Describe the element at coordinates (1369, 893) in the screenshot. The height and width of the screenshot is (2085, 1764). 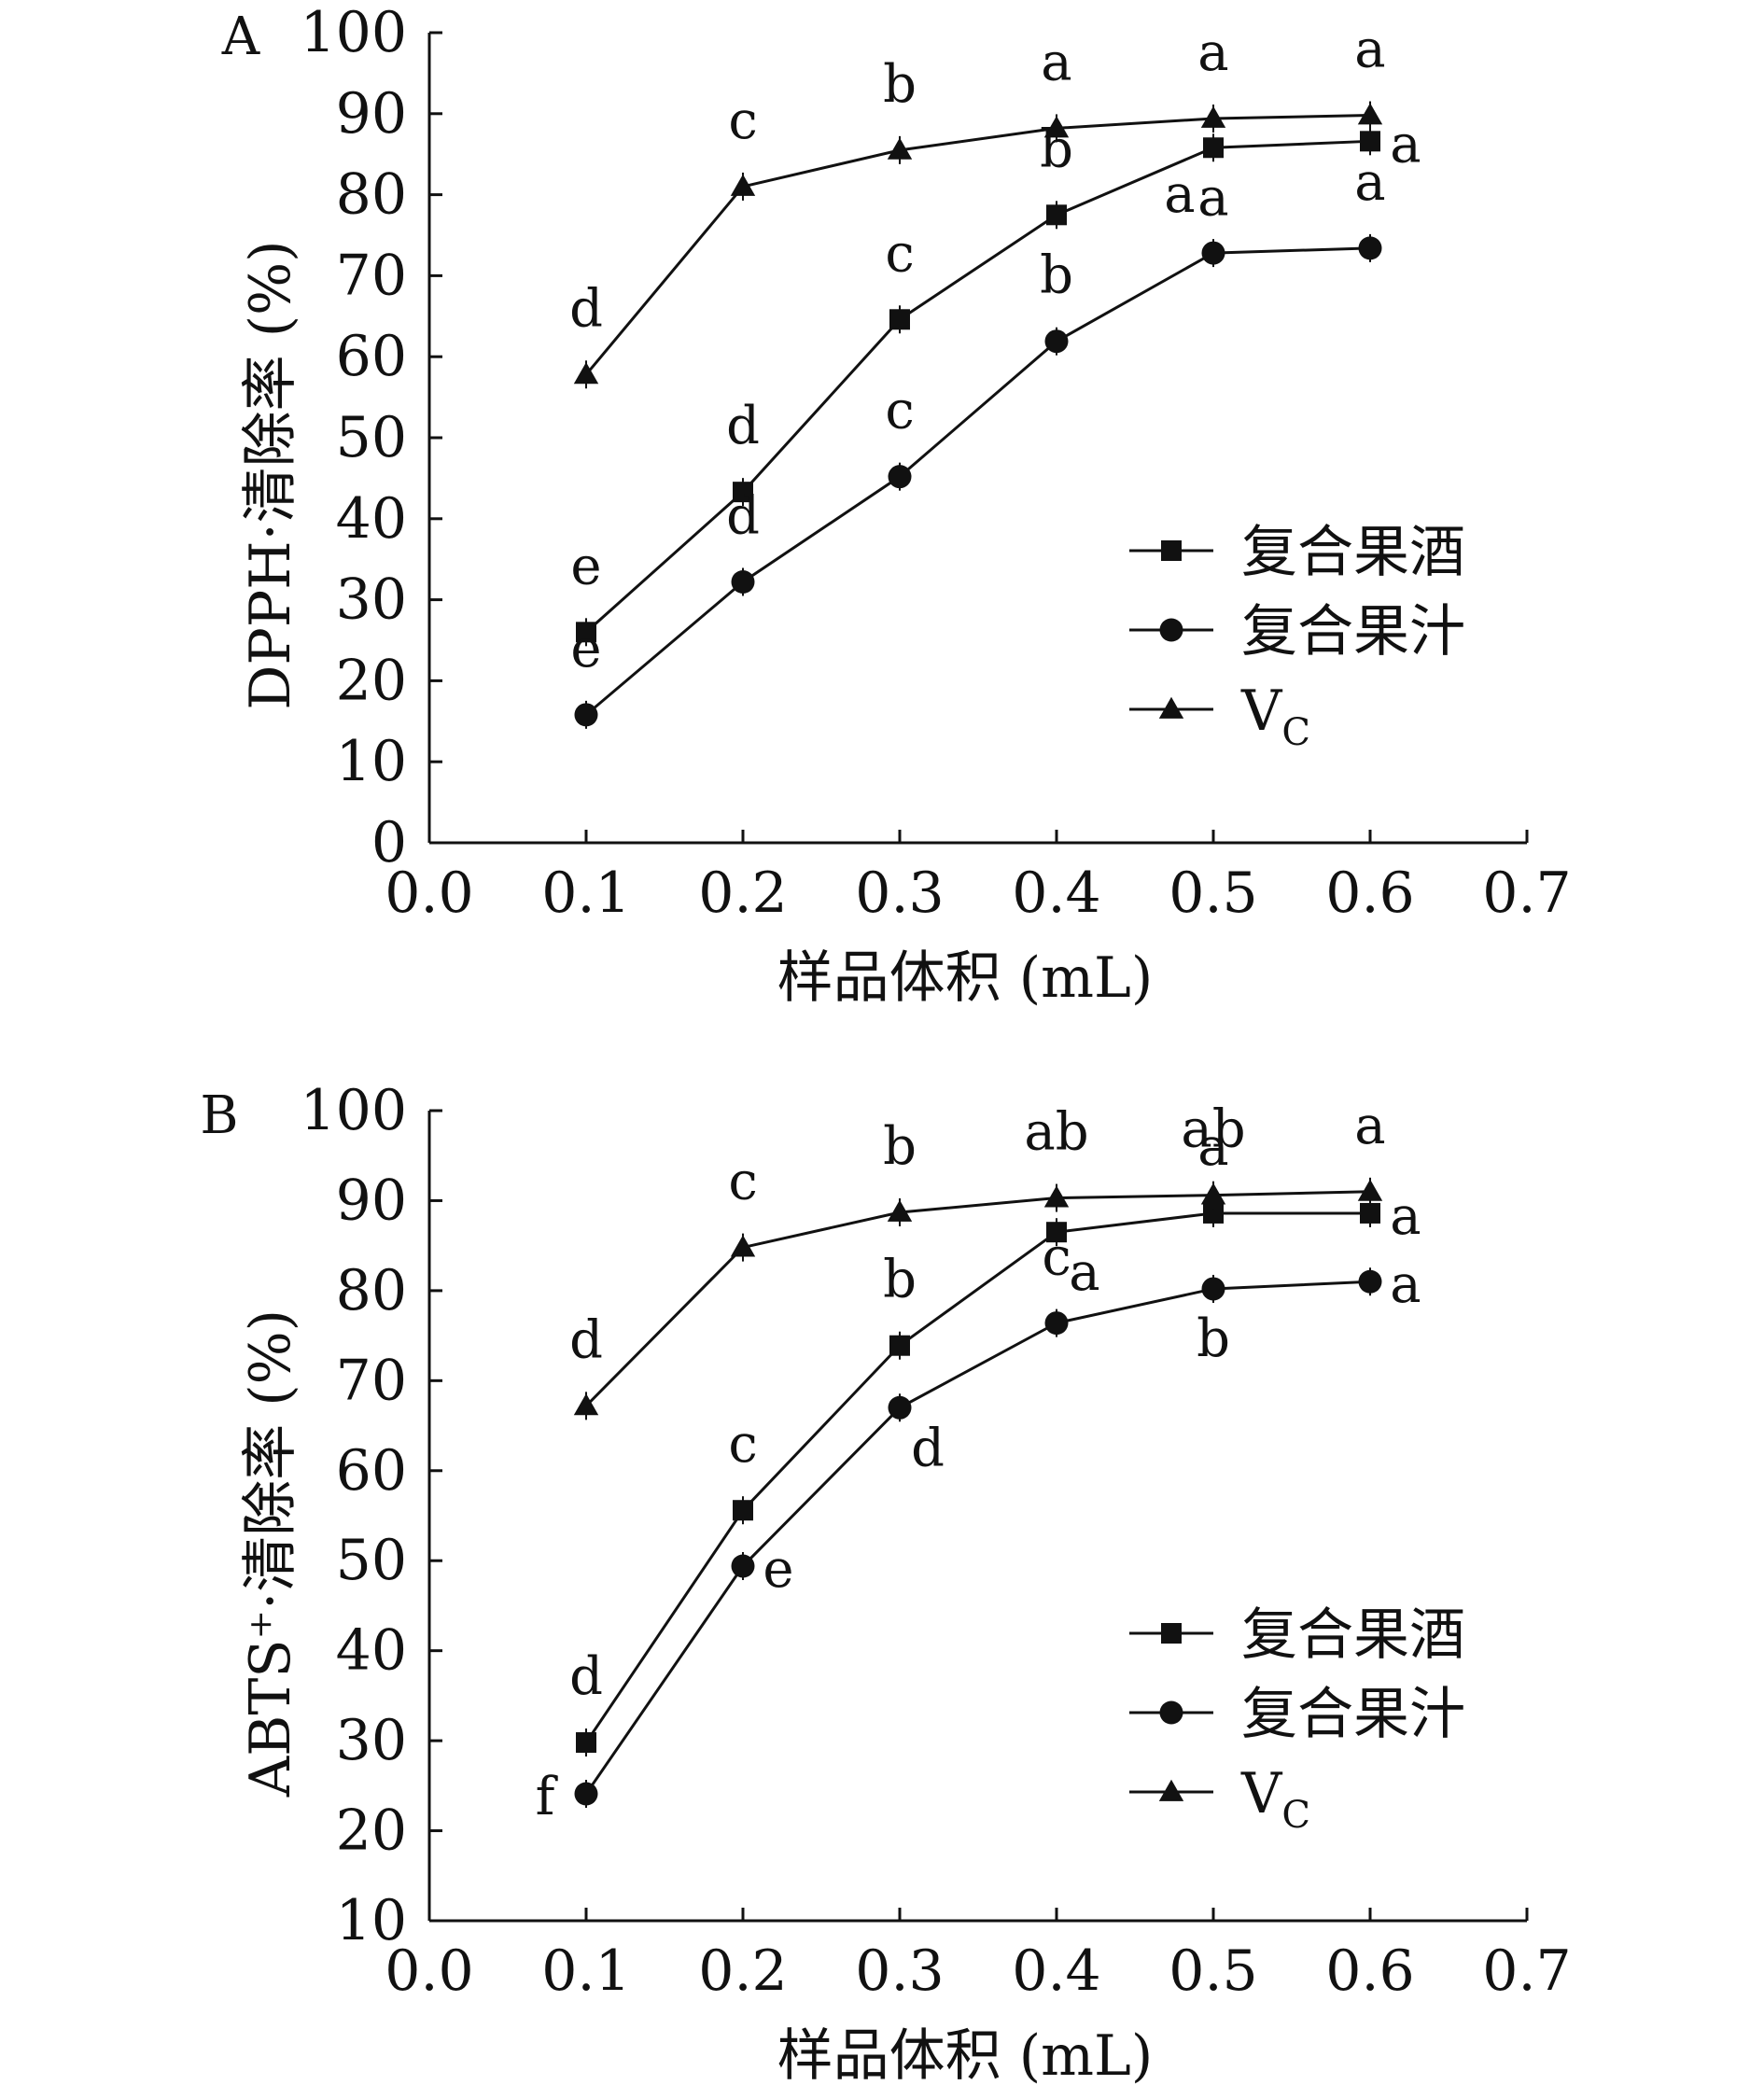
I see `x-tick-label: 0.6` at that location.